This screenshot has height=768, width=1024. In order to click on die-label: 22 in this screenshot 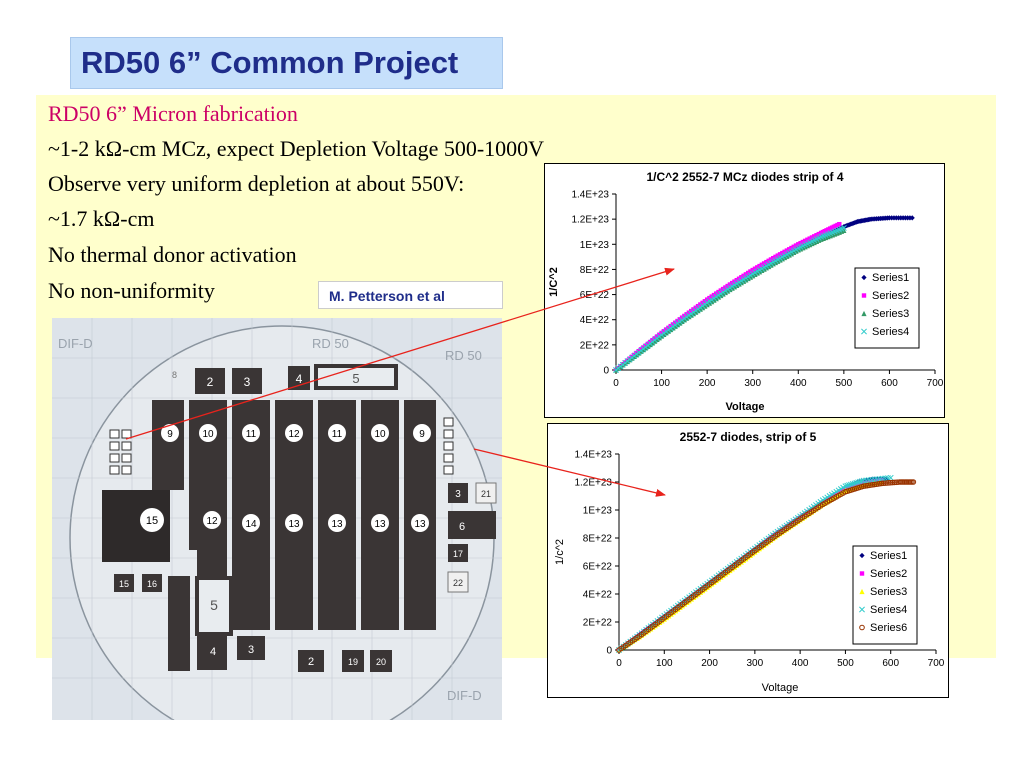, I will do `click(458, 583)`.